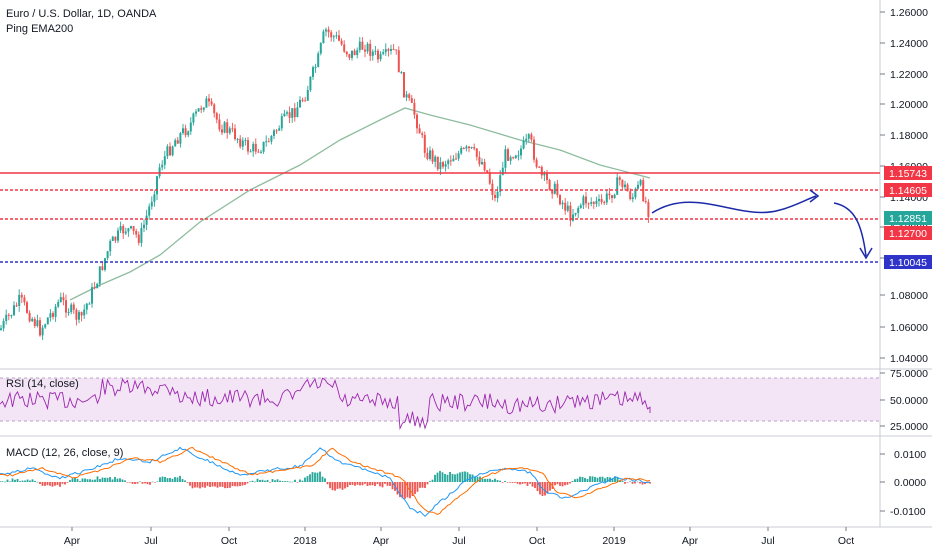 This screenshot has height=550, width=932. What do you see at coordinates (305, 541) in the screenshot?
I see `time-tick-label: 2018` at bounding box center [305, 541].